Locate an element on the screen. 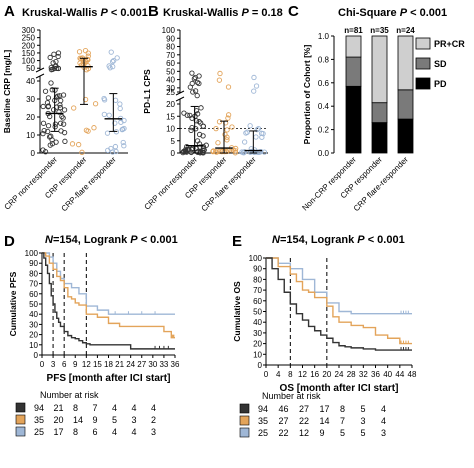  risk-table-label: Number at risk is located at coordinates (69, 395).